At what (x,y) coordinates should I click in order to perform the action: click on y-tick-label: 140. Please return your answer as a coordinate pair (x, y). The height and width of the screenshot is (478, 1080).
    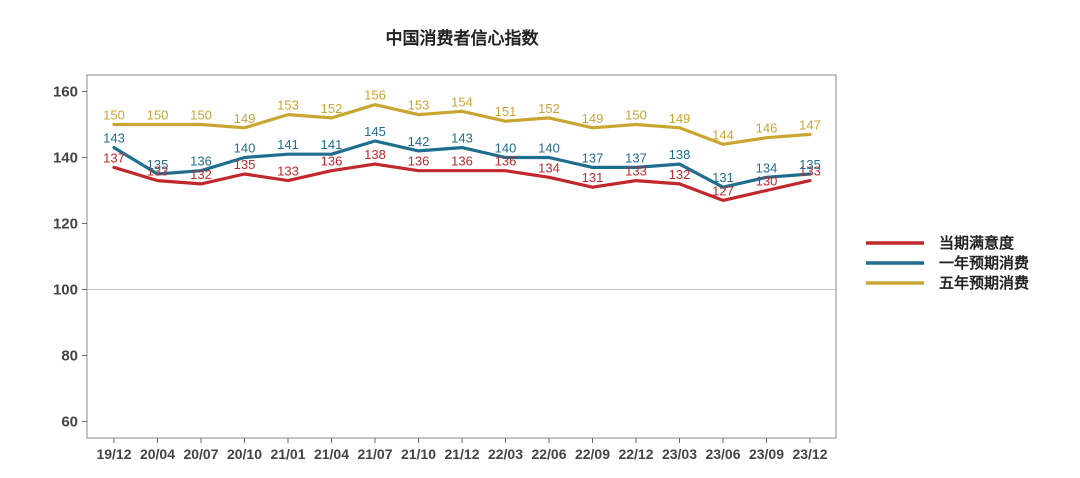
    Looking at the image, I should click on (65, 158).